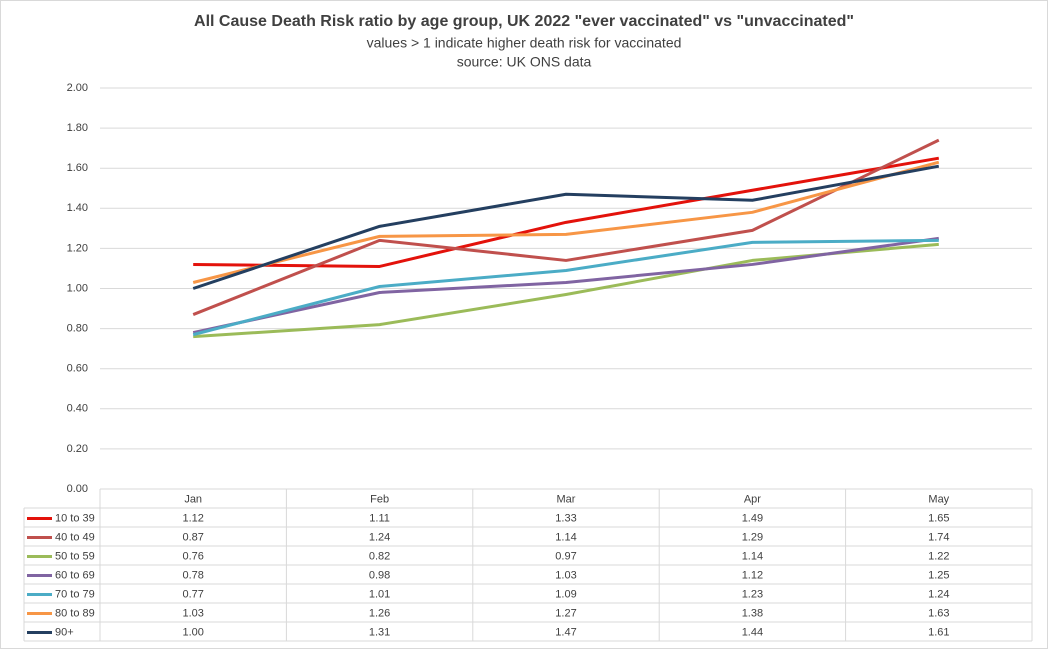  Describe the element at coordinates (752, 594) in the screenshot. I see `table-cell: 1.23` at that location.